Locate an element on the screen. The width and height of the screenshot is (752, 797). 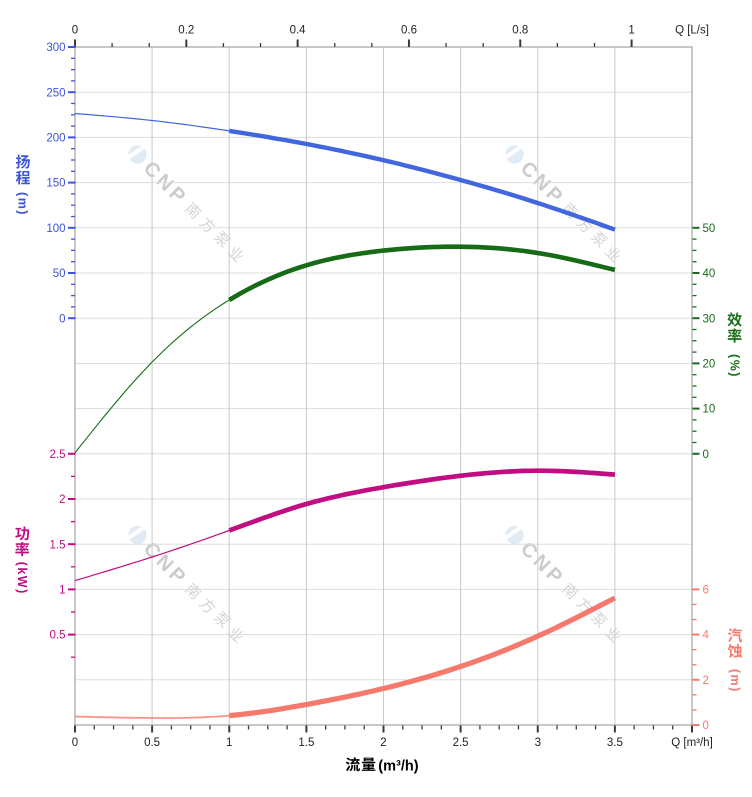
svg-text: 0.8 is located at coordinates (520, 31).